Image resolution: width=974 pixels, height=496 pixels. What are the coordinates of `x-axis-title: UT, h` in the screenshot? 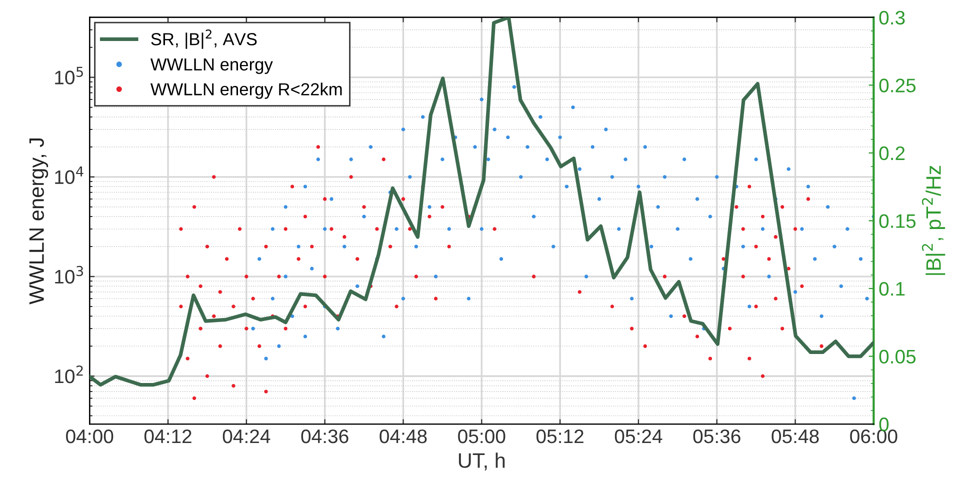 It's located at (481, 461).